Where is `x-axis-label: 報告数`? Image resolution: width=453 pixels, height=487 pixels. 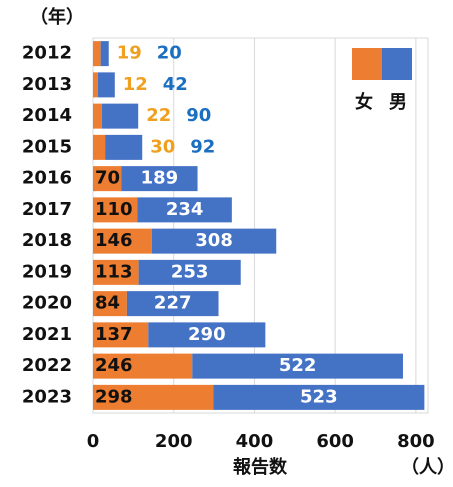 x-axis-label: 報告数 is located at coordinates (260, 467).